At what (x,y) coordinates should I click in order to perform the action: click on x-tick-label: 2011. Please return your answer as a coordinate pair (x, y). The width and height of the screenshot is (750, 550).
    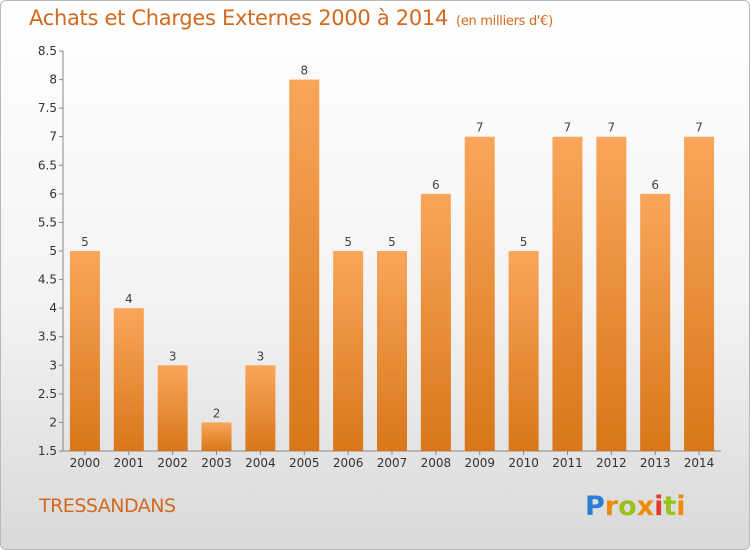
    Looking at the image, I should click on (567, 463).